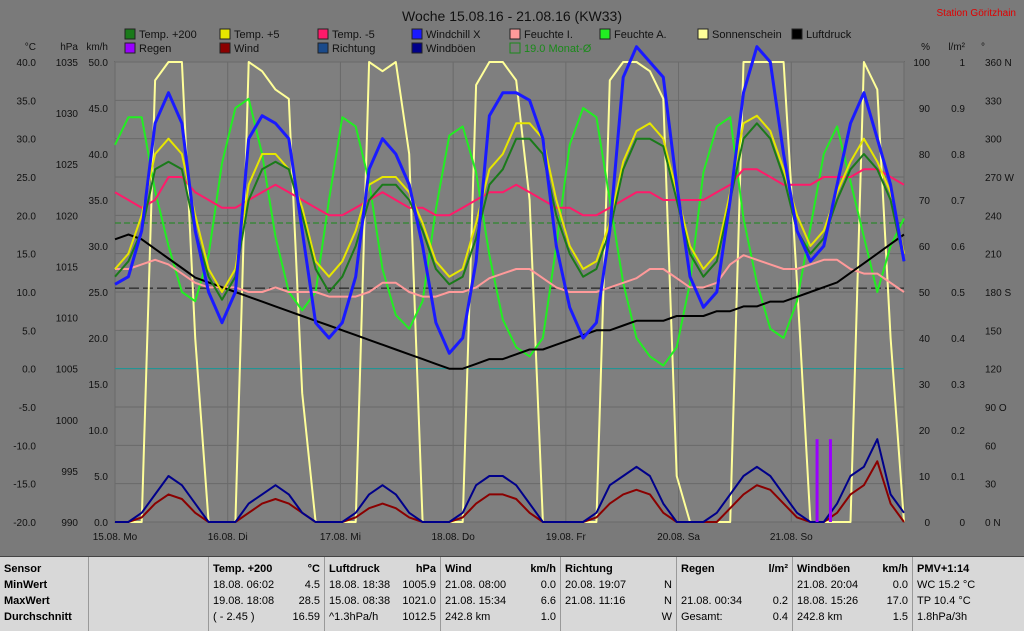 The height and width of the screenshot is (631, 1024). Describe the element at coordinates (476, 585) in the screenshot. I see `wind-min-time: 21.08. 08:00` at that location.